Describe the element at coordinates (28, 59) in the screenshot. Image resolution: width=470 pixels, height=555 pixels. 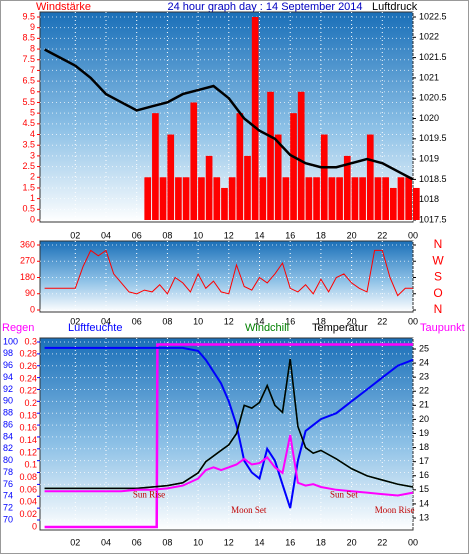
I see `y-tick-label: 7.5` at that location.